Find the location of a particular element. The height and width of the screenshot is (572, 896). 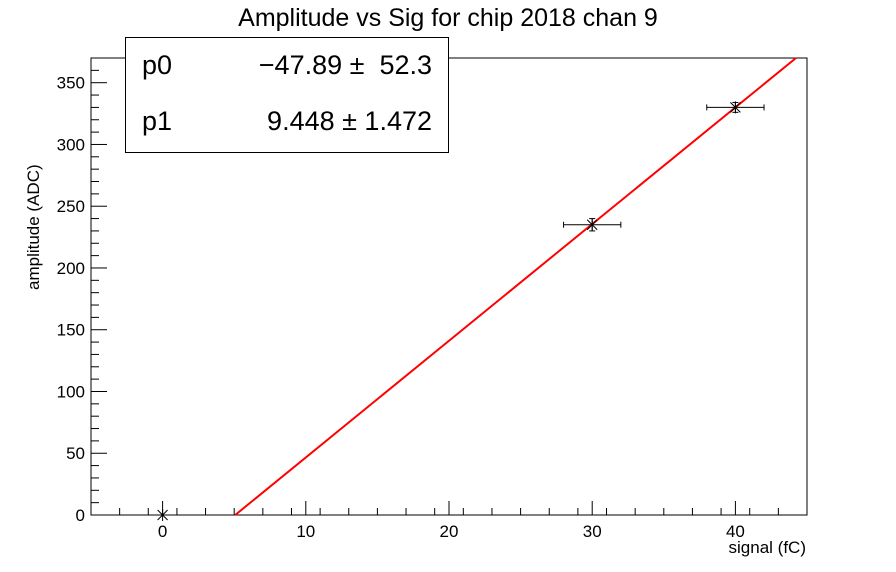

stat-name: p1 is located at coordinates (157, 121).